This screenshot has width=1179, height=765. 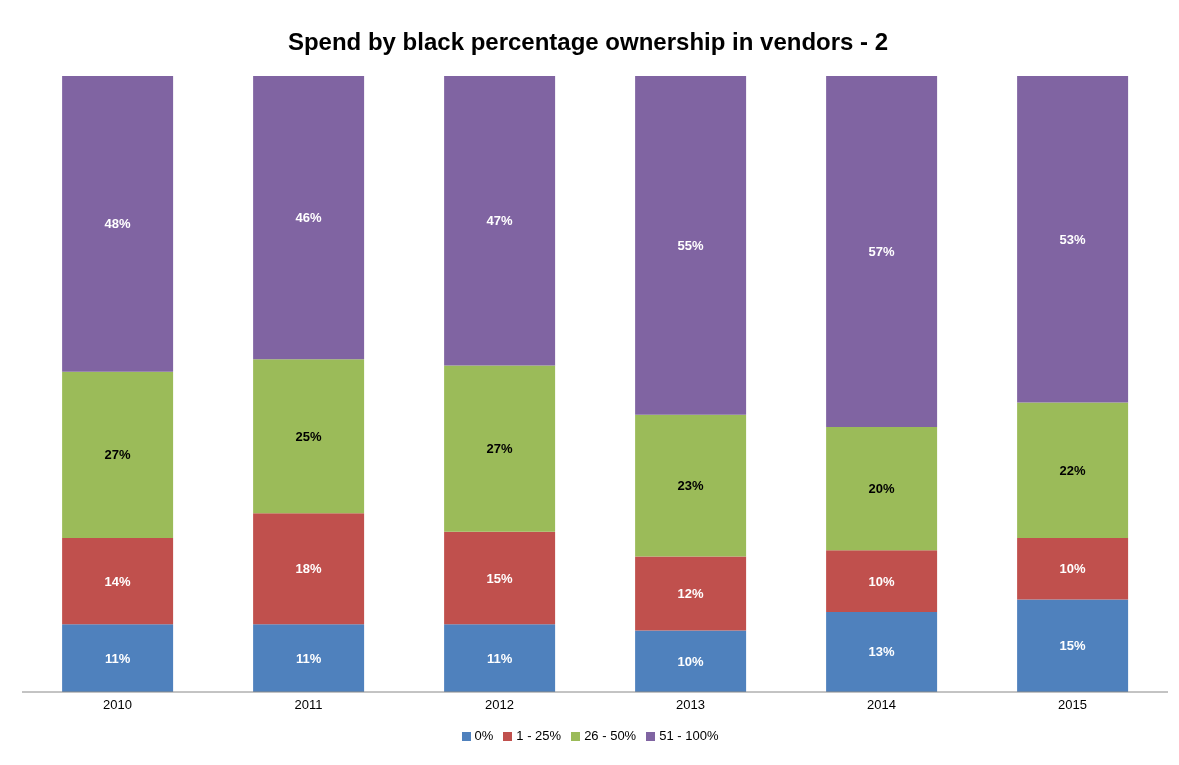 I want to click on data-label: 25%, so click(x=309, y=436).